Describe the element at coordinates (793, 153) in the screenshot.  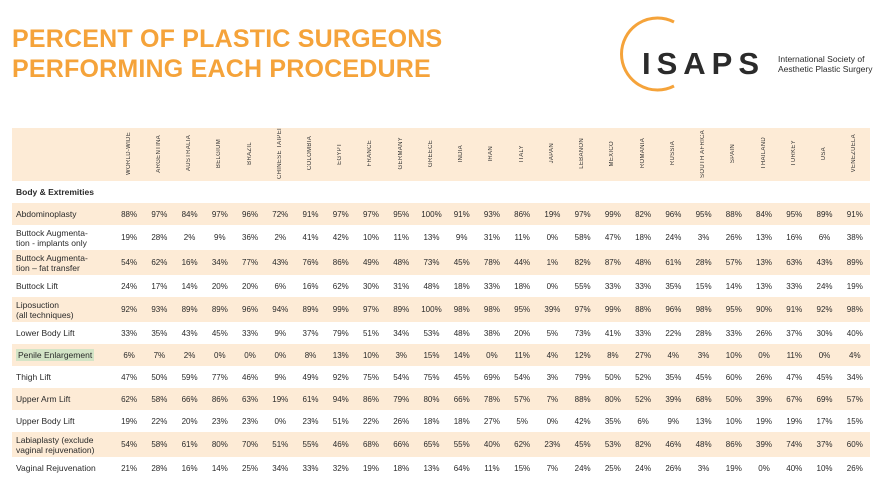
I see `column-header-label: TURKEY` at that location.